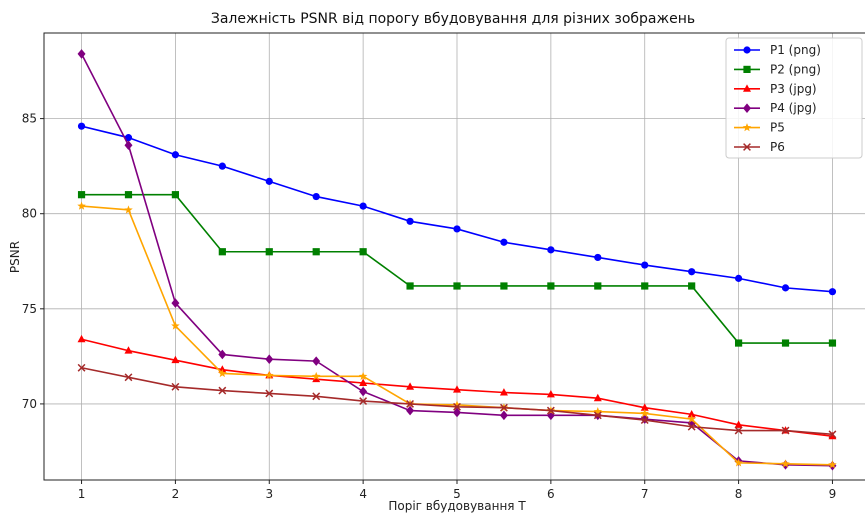 The image size is (865, 517). I want to click on x-tick-label: 4, so click(363, 494).